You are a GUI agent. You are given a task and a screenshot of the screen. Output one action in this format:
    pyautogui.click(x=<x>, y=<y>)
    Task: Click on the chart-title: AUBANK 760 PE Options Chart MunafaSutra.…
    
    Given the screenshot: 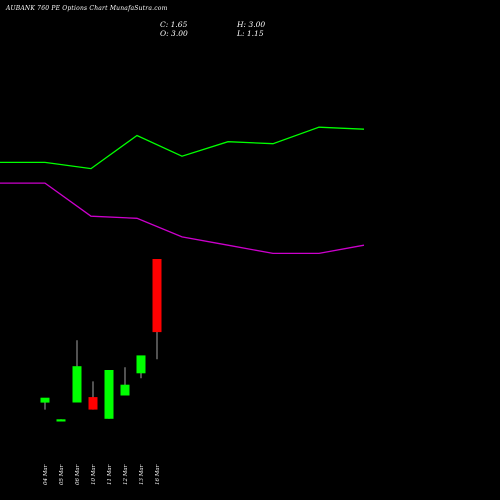 What is the action you would take?
    pyautogui.click(x=87, y=8)
    